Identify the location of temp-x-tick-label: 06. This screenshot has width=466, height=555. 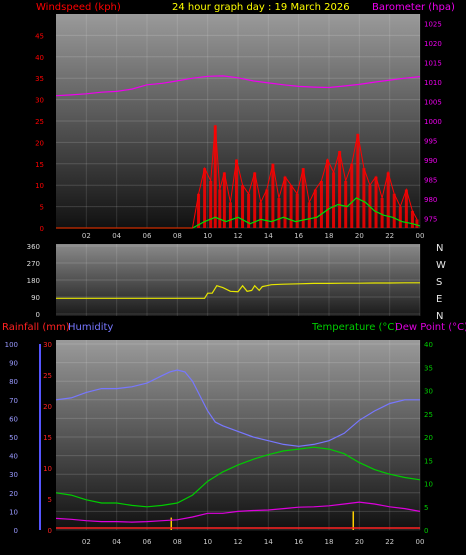
(147, 542).